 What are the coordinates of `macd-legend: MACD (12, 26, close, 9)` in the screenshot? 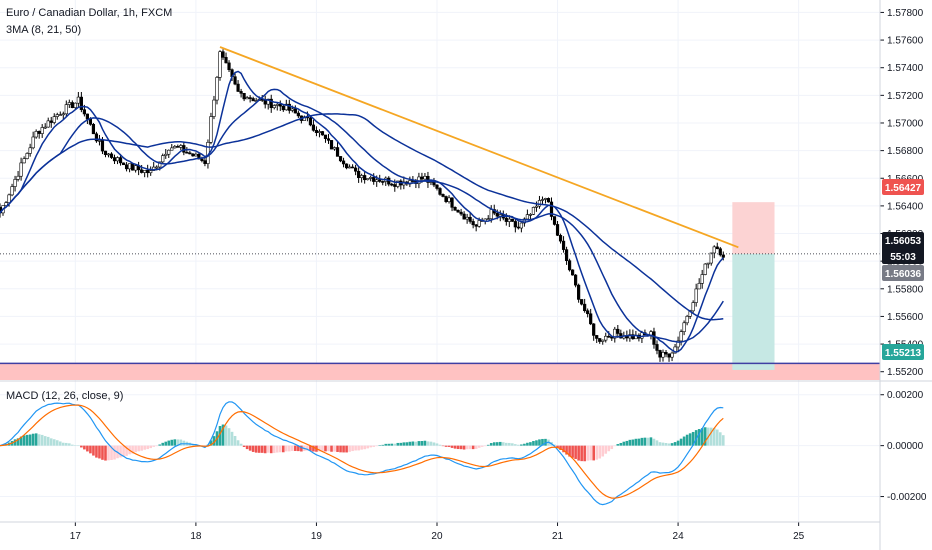 It's located at (64, 396).